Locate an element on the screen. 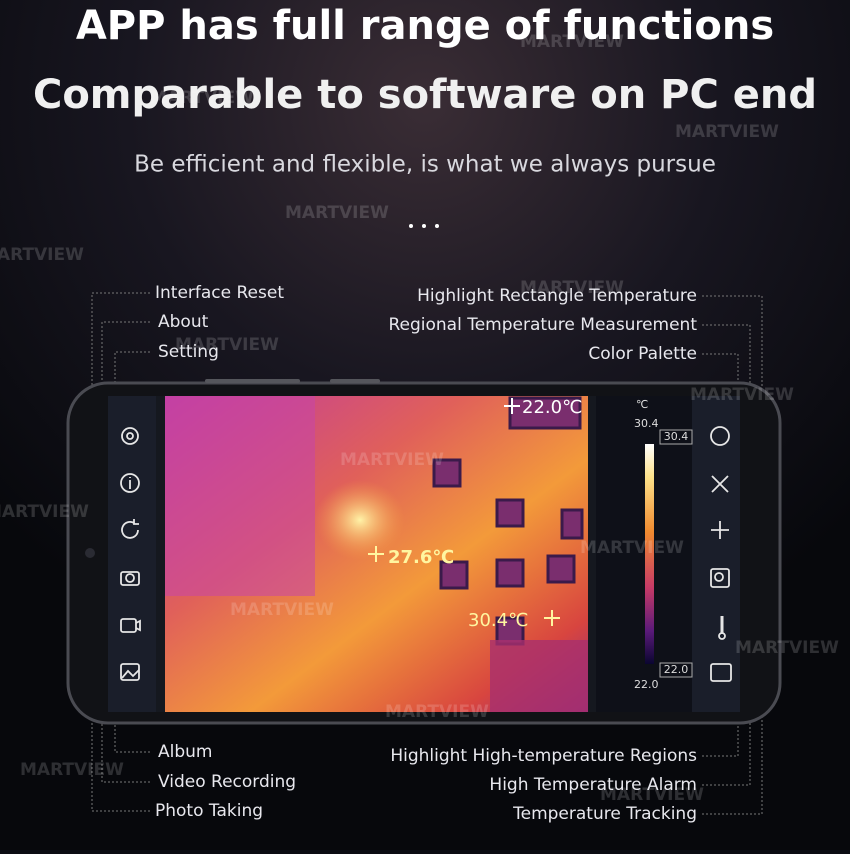 The width and height of the screenshot is (850, 854). scale-panel is located at coordinates (644, 554).